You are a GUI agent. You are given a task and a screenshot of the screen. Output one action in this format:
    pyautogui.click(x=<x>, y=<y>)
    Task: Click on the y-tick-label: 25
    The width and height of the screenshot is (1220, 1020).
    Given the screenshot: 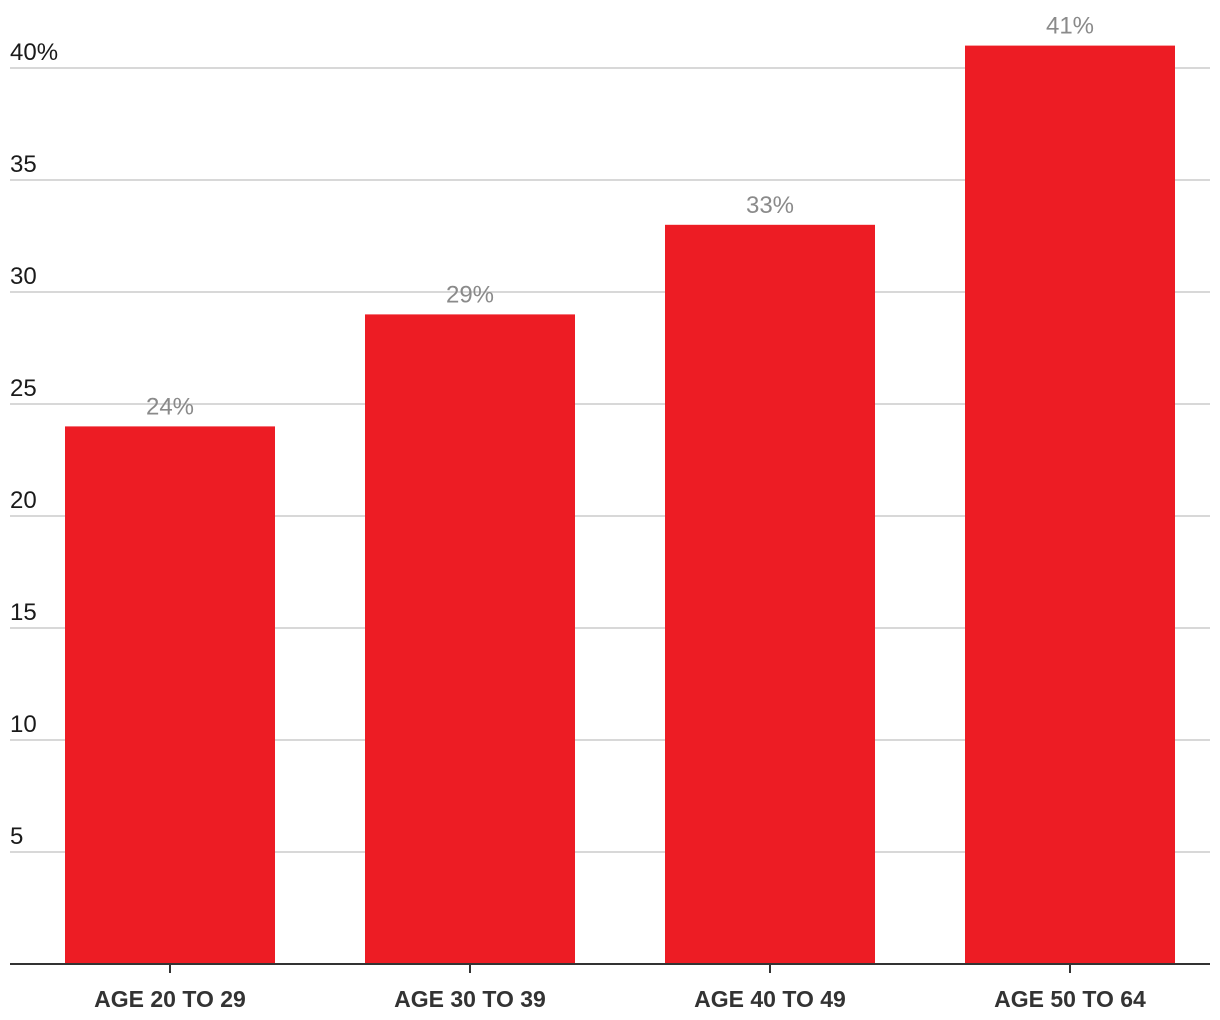 What is the action you would take?
    pyautogui.click(x=23, y=388)
    